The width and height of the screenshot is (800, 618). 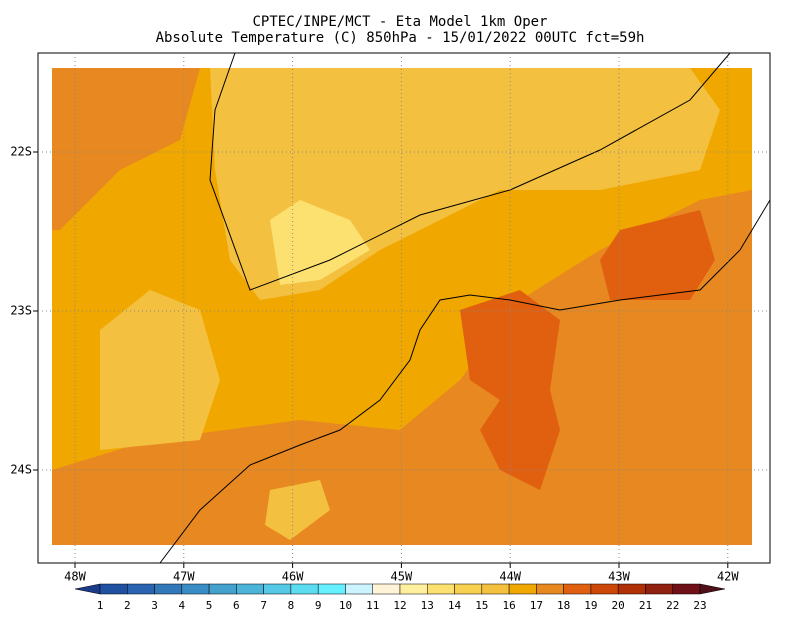 I want to click on lon-label: 44W, so click(x=510, y=577).